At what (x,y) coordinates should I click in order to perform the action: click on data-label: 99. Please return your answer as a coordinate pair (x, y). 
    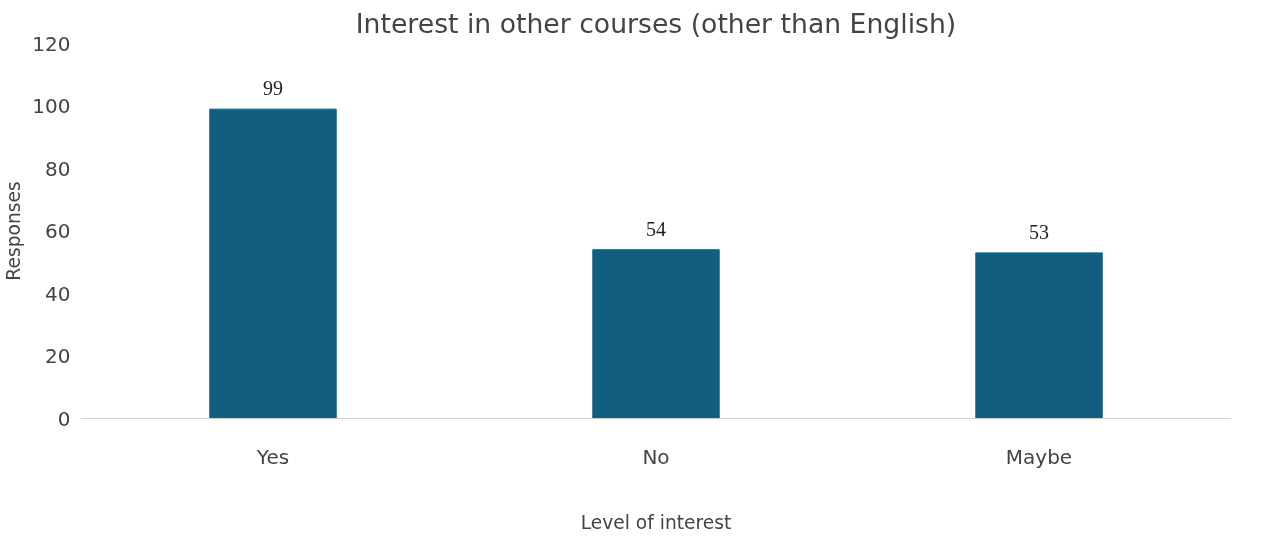
    Looking at the image, I should click on (273, 88).